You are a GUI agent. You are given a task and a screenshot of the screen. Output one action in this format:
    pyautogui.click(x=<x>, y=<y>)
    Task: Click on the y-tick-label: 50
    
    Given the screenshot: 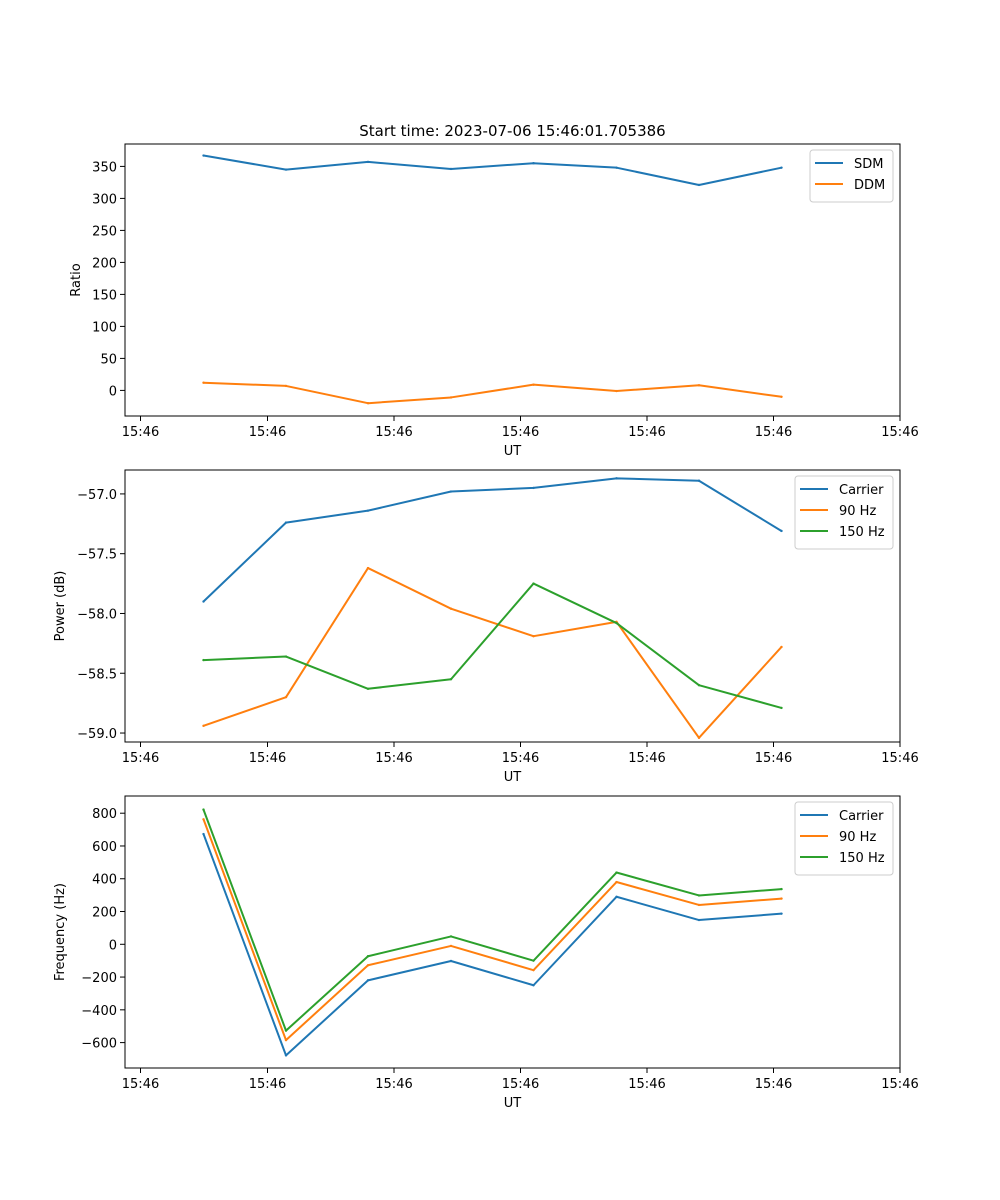 What is the action you would take?
    pyautogui.click(x=108, y=359)
    